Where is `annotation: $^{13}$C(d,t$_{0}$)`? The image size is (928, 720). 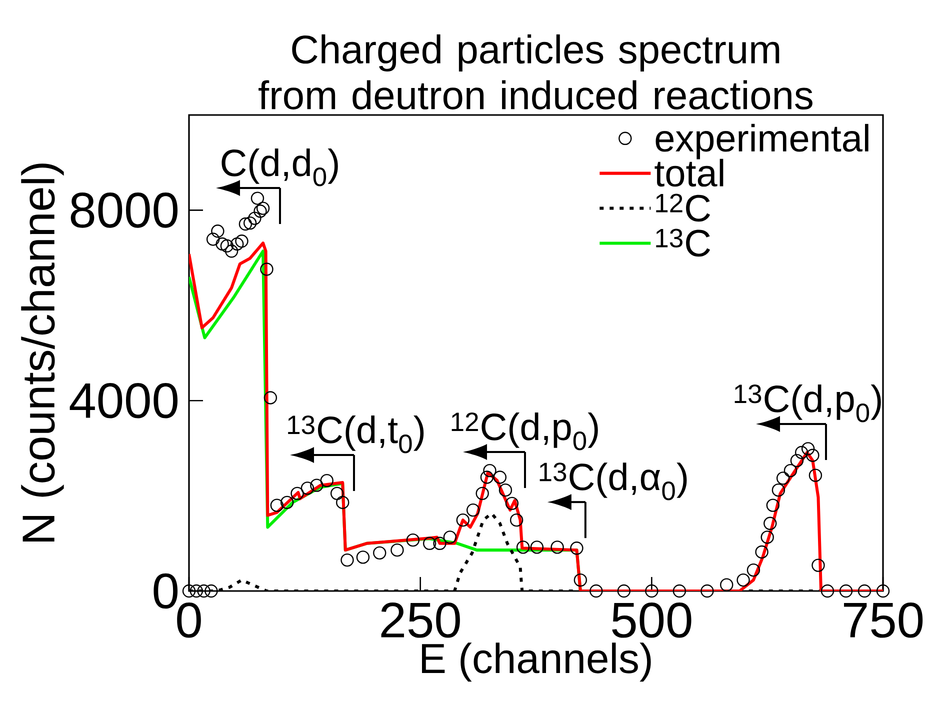
annotation: $^{13}$C(d,t$_{0}$) is located at coordinates (356, 435).